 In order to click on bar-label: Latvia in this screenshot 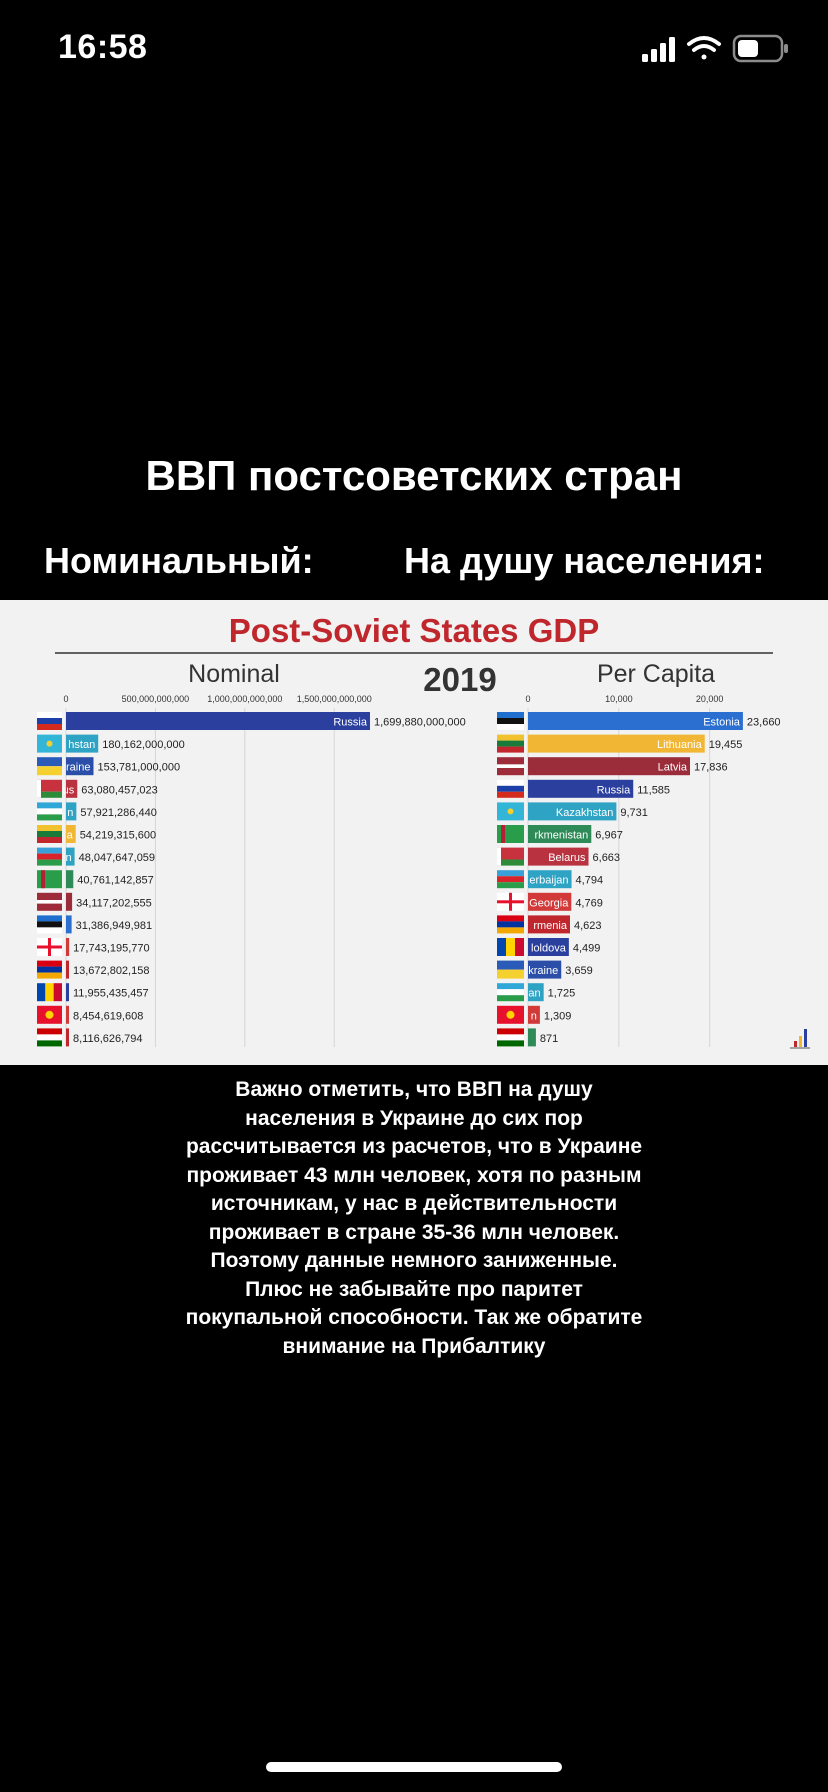, I will do `click(673, 768)`.